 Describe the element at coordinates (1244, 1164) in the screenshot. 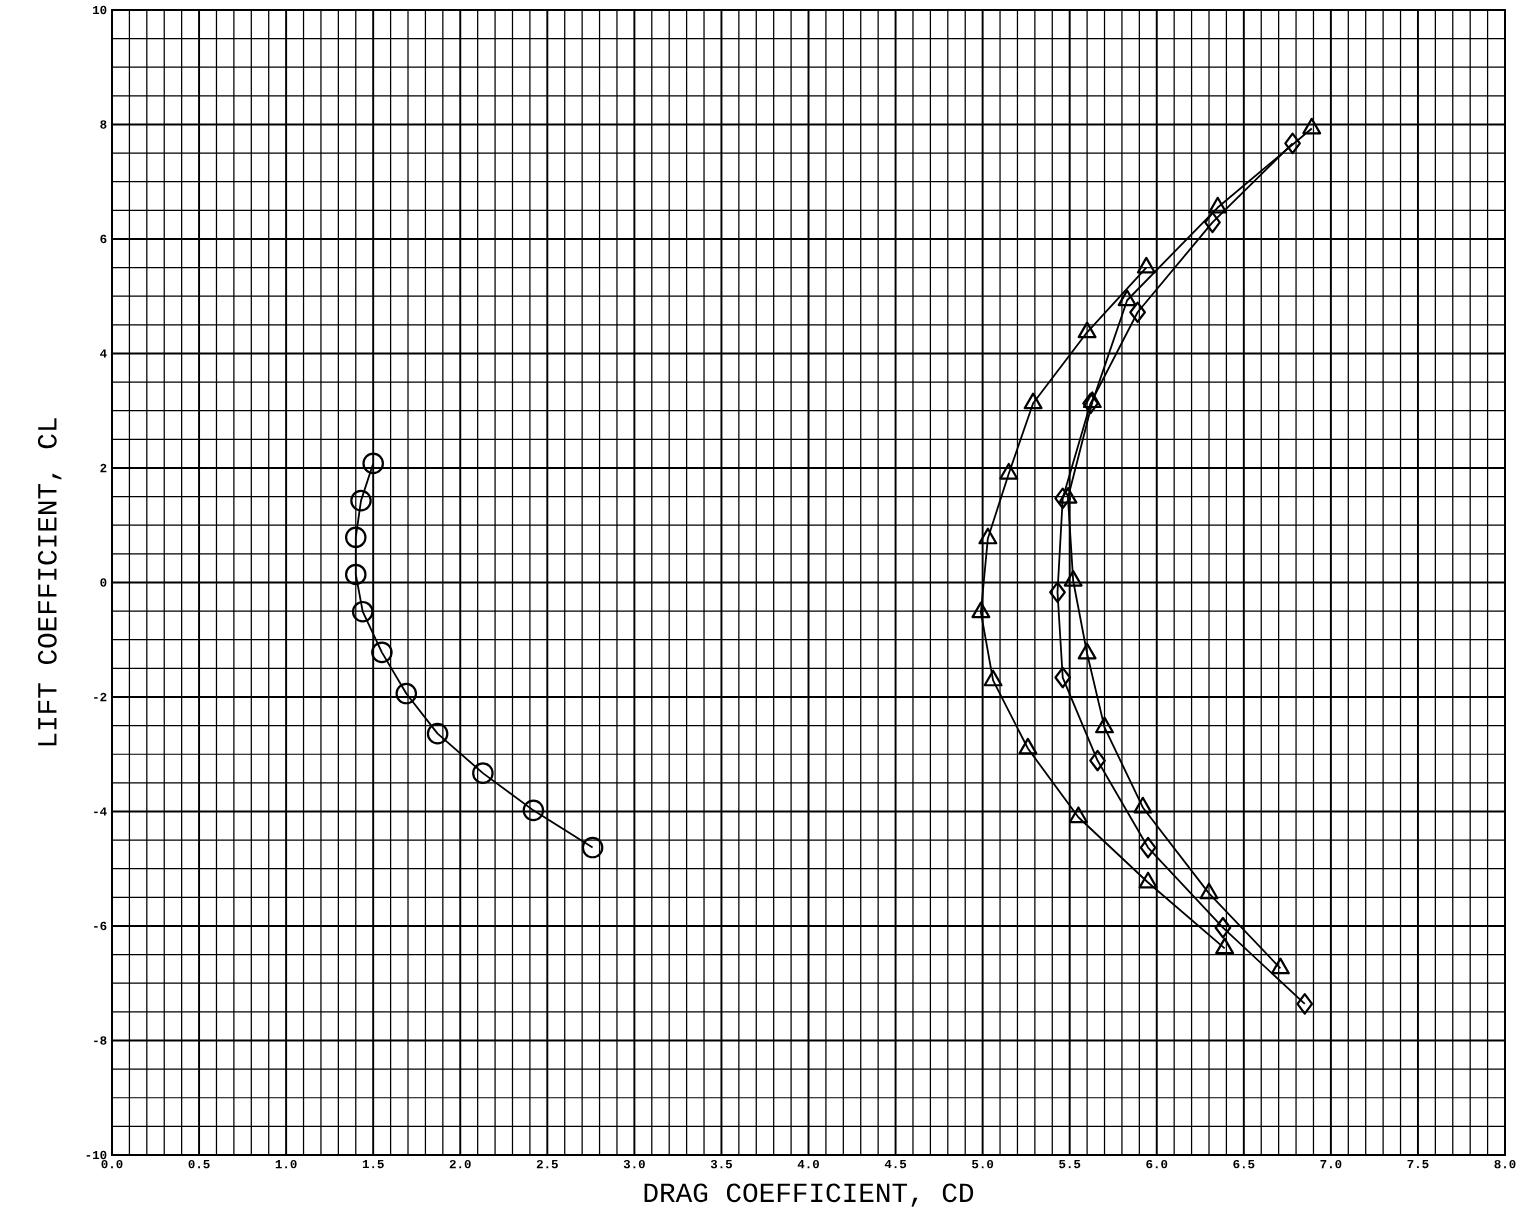

I see `x-tick-label: 6.5` at that location.